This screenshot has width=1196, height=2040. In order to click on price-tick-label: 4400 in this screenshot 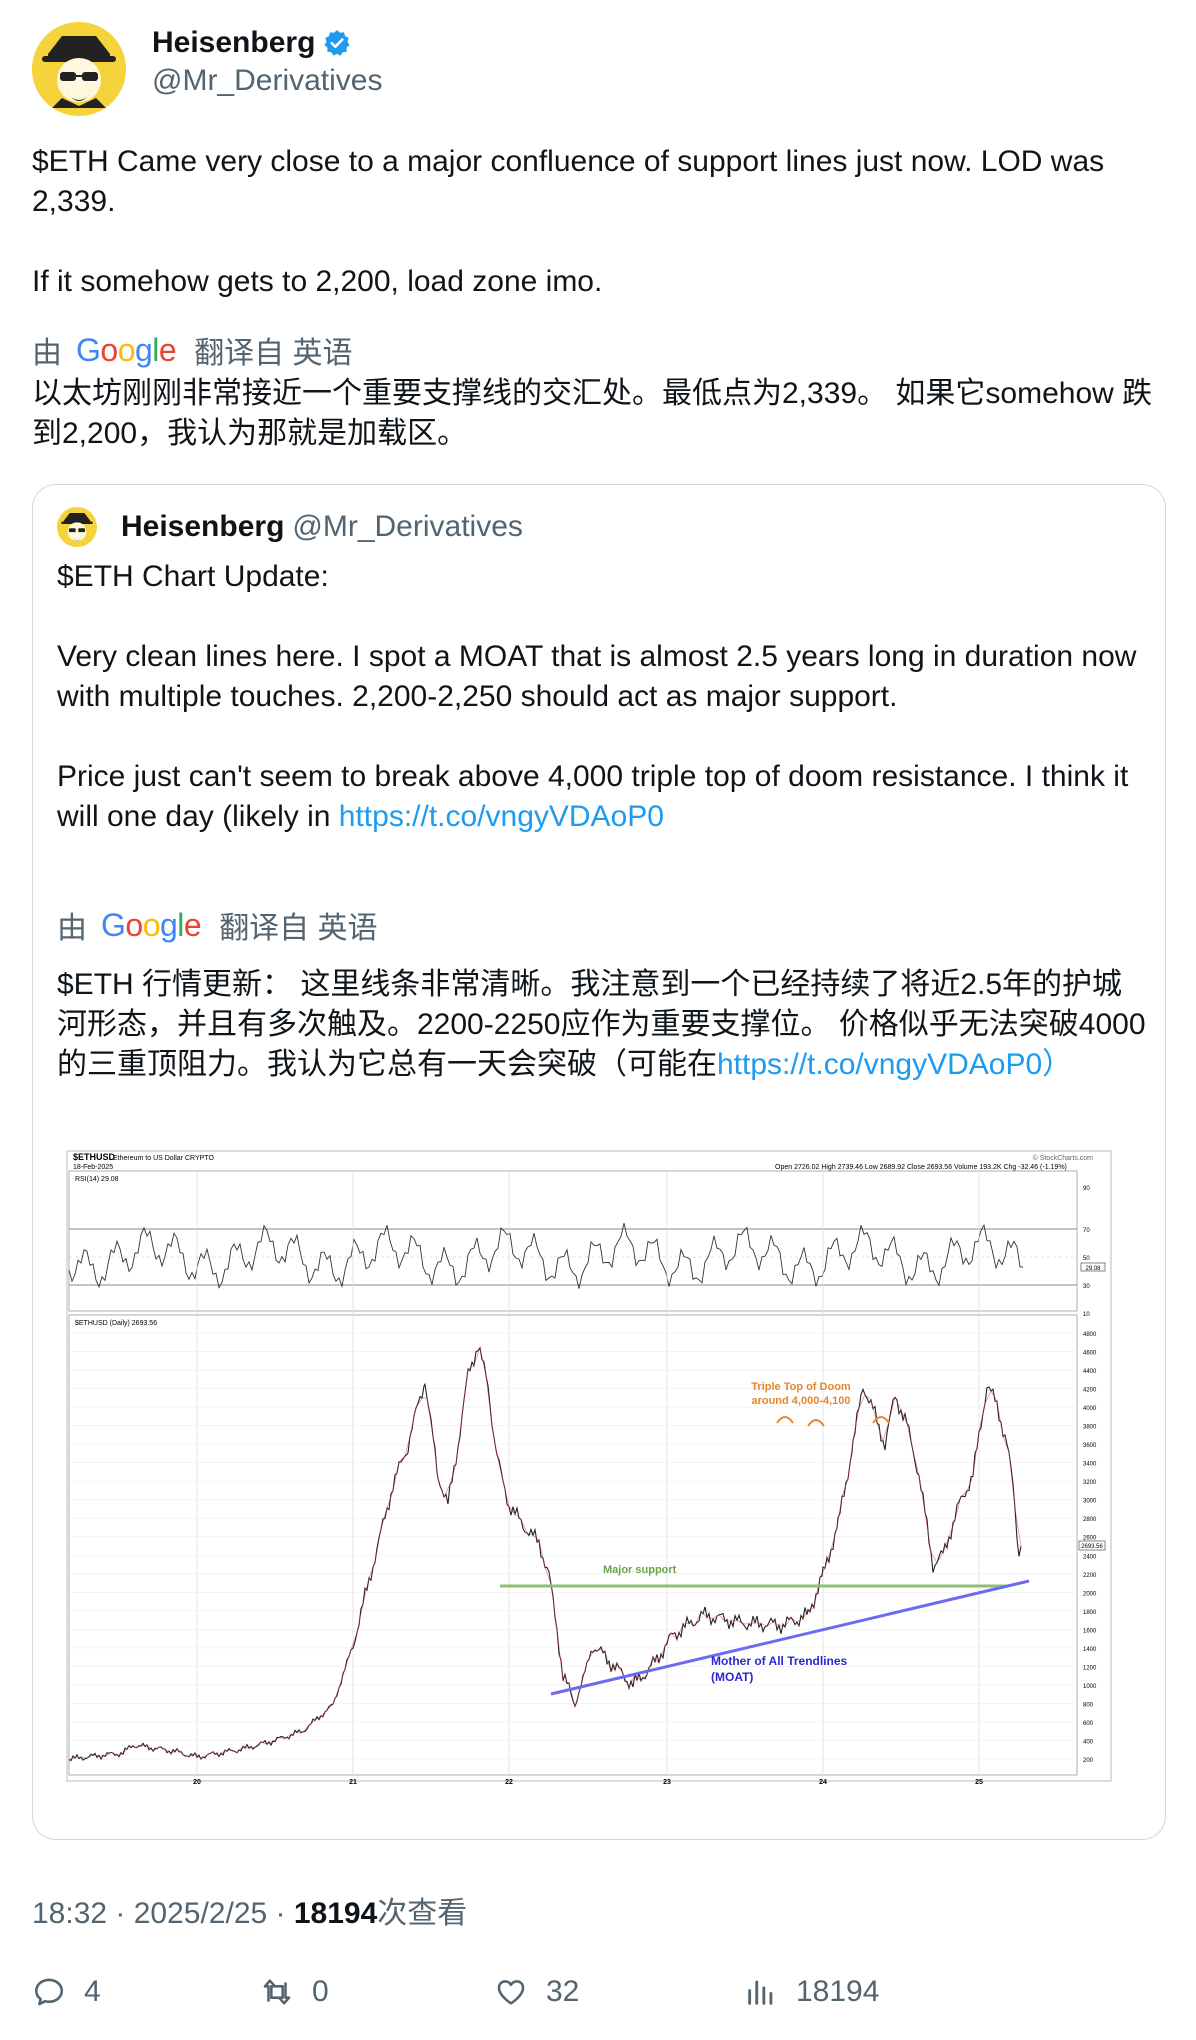, I will do `click(1090, 1372)`.